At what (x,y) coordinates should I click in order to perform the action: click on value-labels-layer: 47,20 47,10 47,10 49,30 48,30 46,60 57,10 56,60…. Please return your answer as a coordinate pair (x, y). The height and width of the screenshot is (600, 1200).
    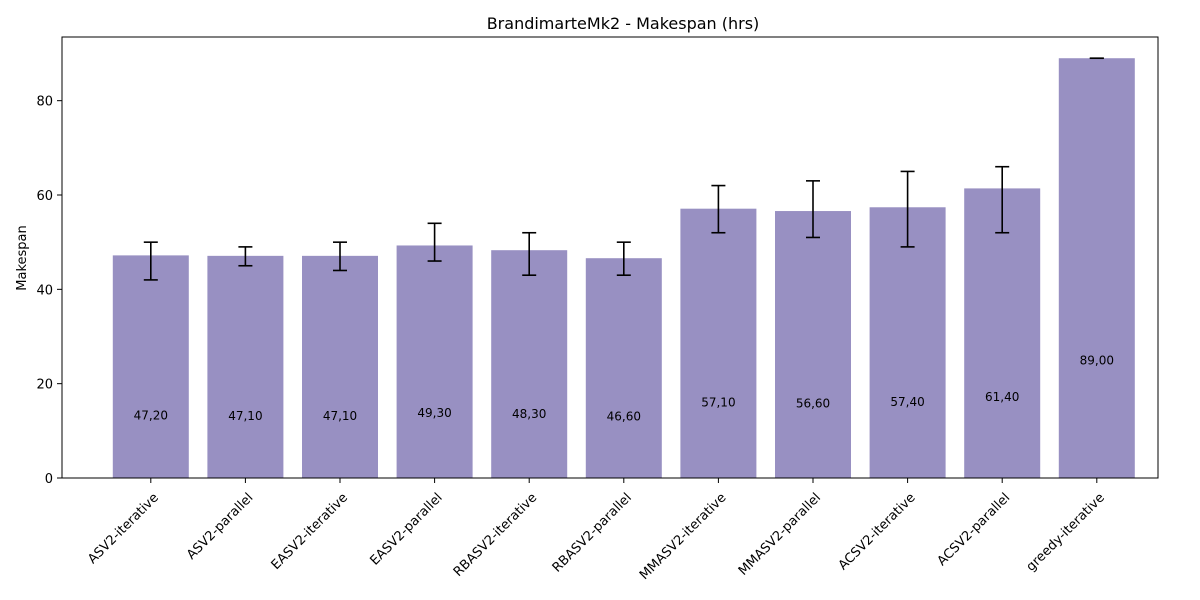
    Looking at the image, I should click on (624, 388).